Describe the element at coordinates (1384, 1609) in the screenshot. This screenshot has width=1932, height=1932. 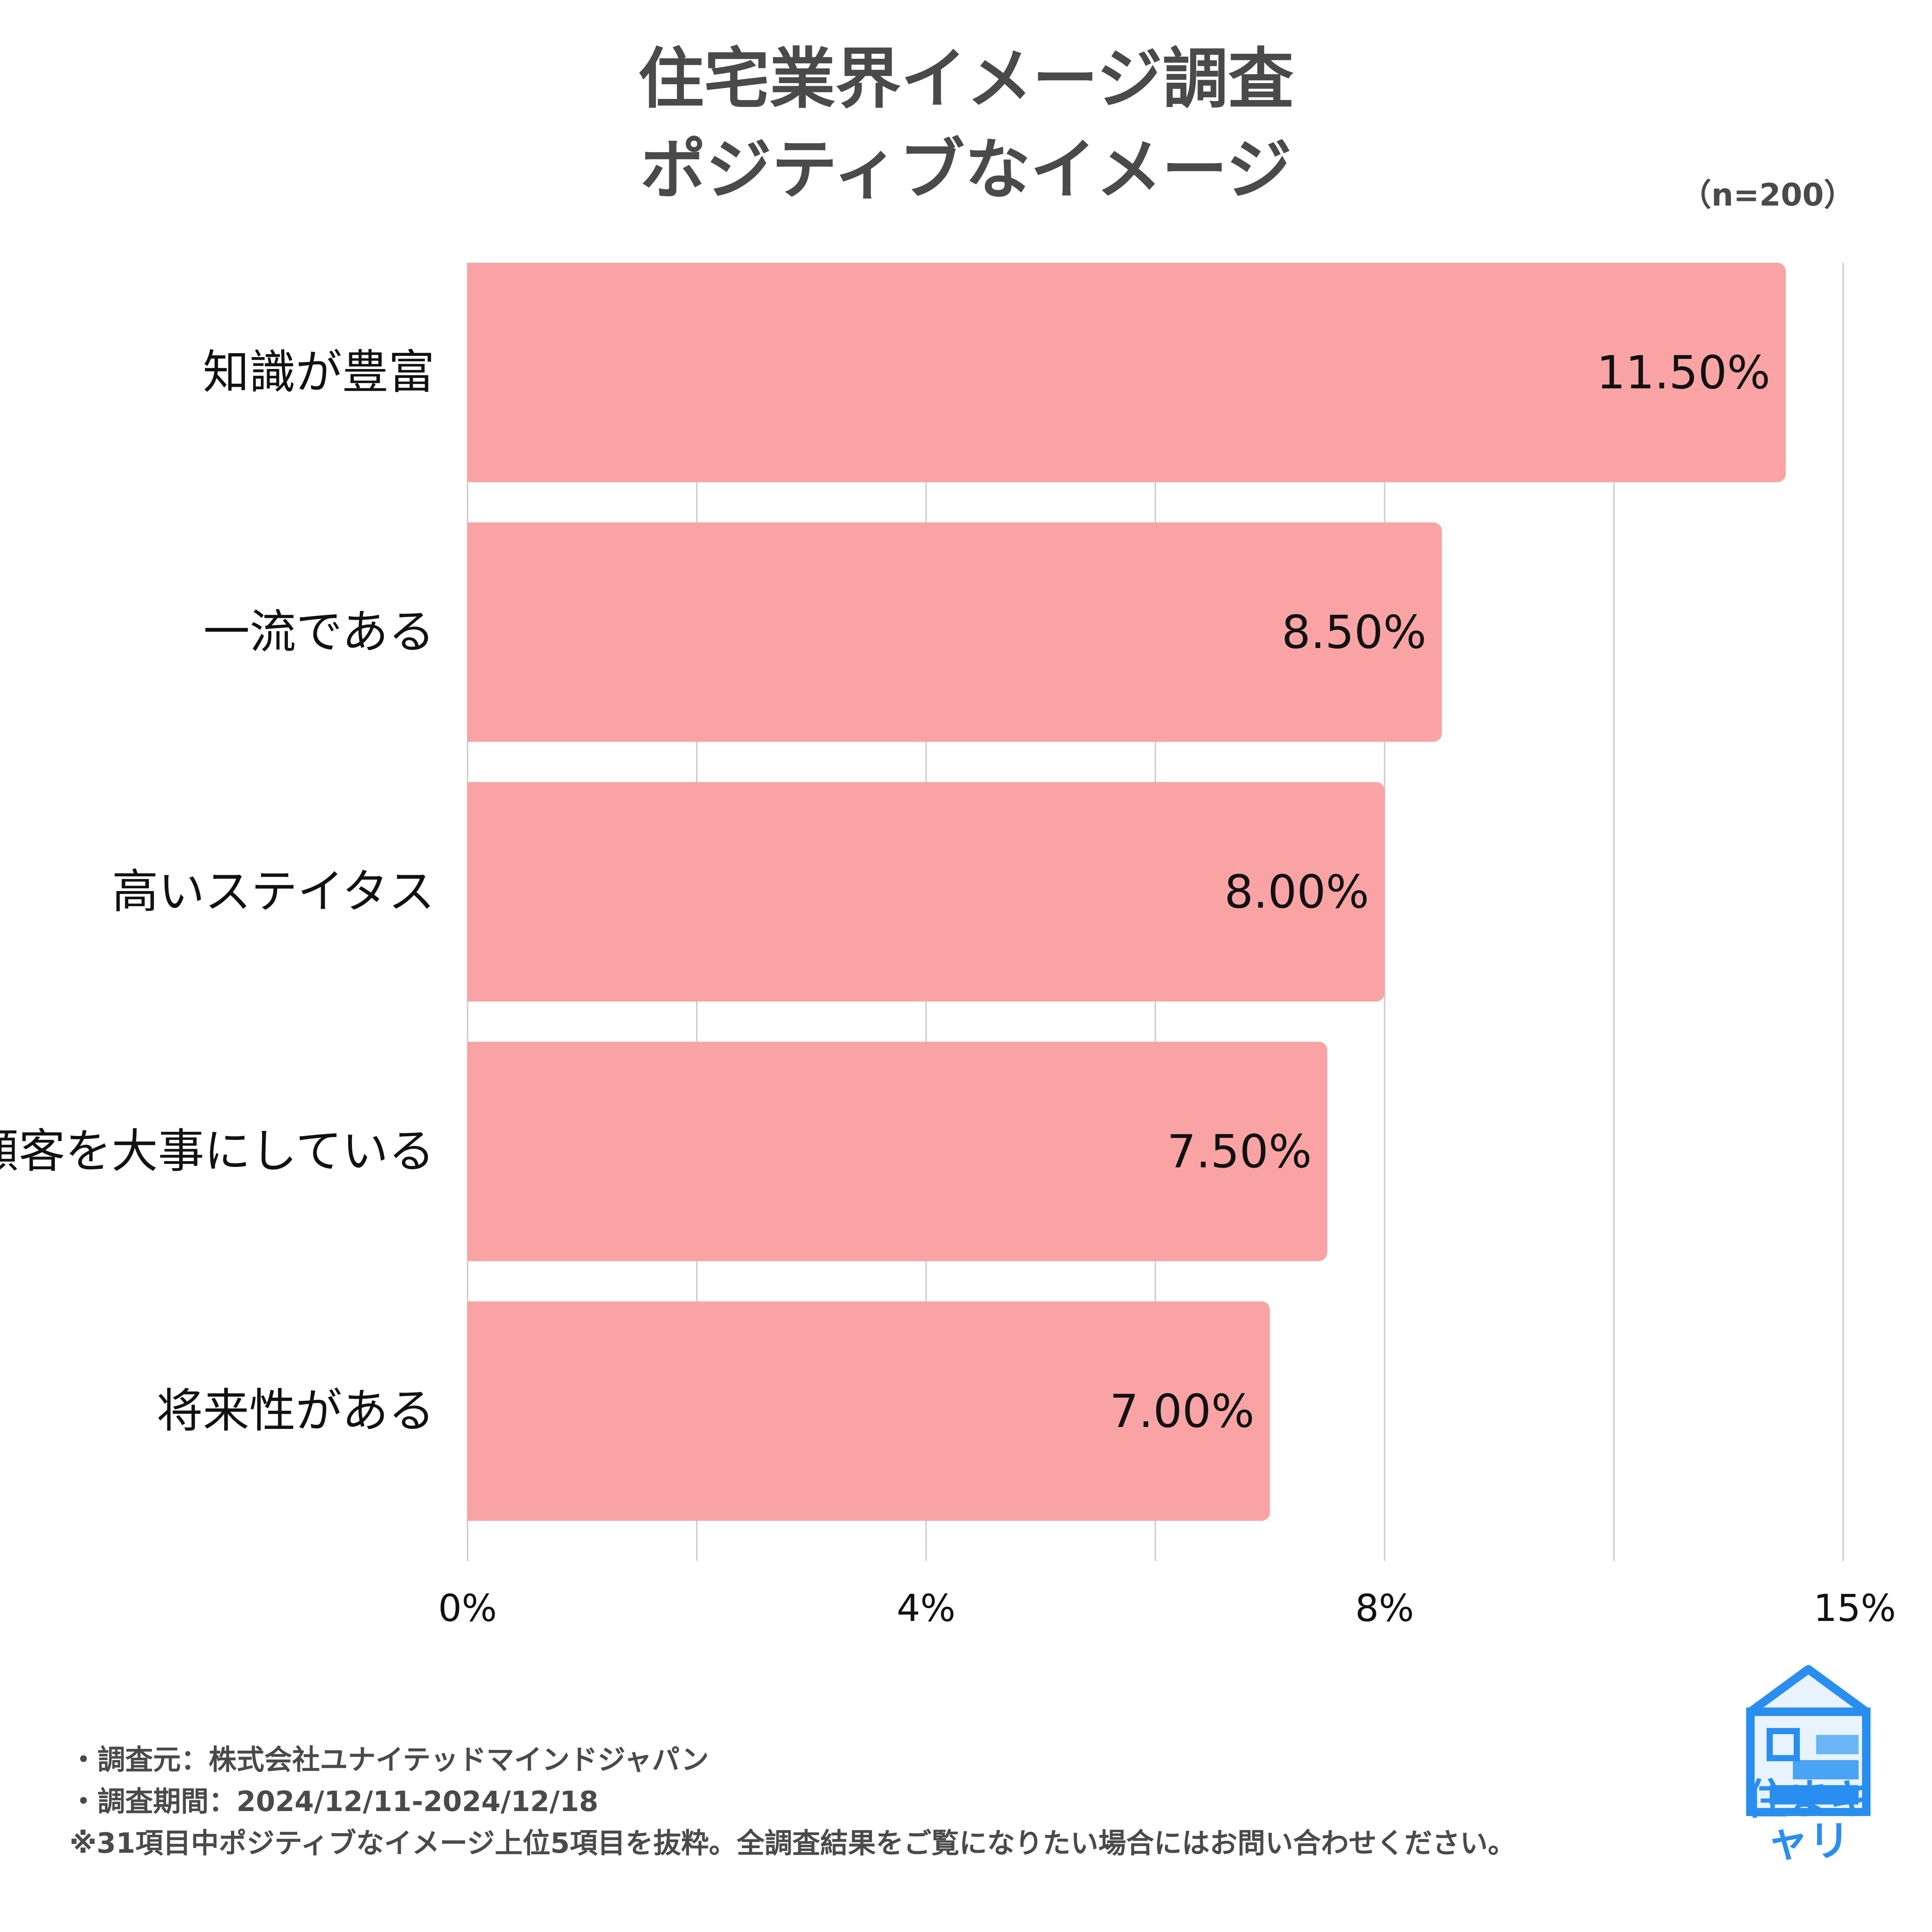
I see `x-tick-label: 8%` at that location.